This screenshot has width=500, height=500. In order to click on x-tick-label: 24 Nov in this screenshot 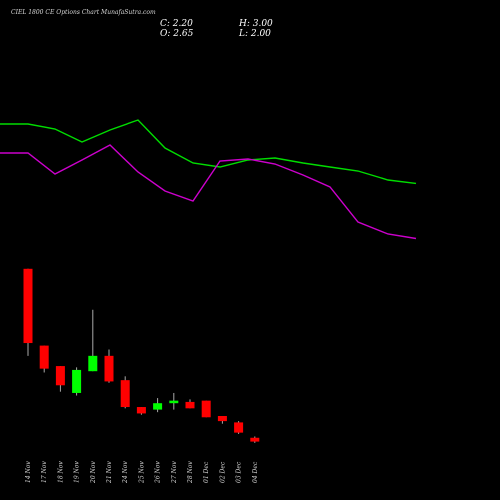, I will do `click(125, 472)`.